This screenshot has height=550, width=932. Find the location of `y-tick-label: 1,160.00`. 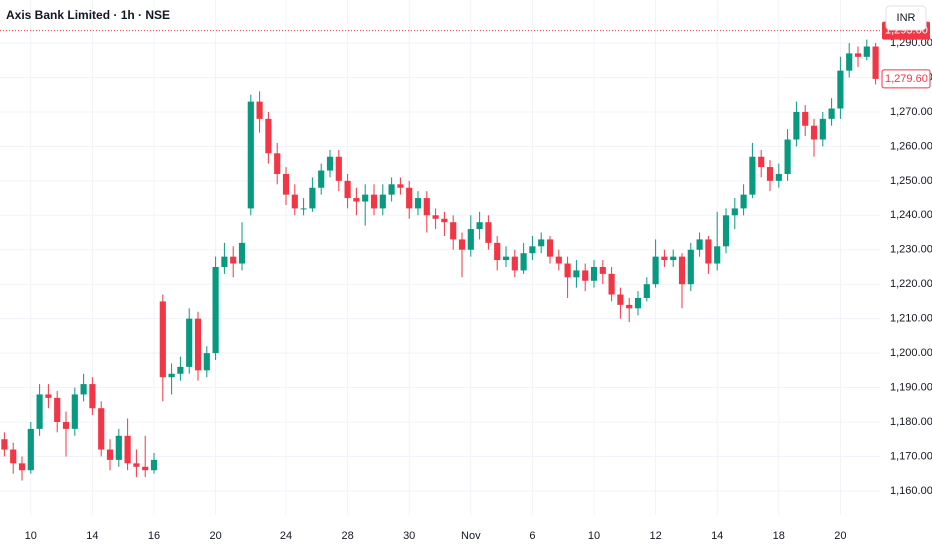

y-tick-label: 1,160.00 is located at coordinates (911, 491).